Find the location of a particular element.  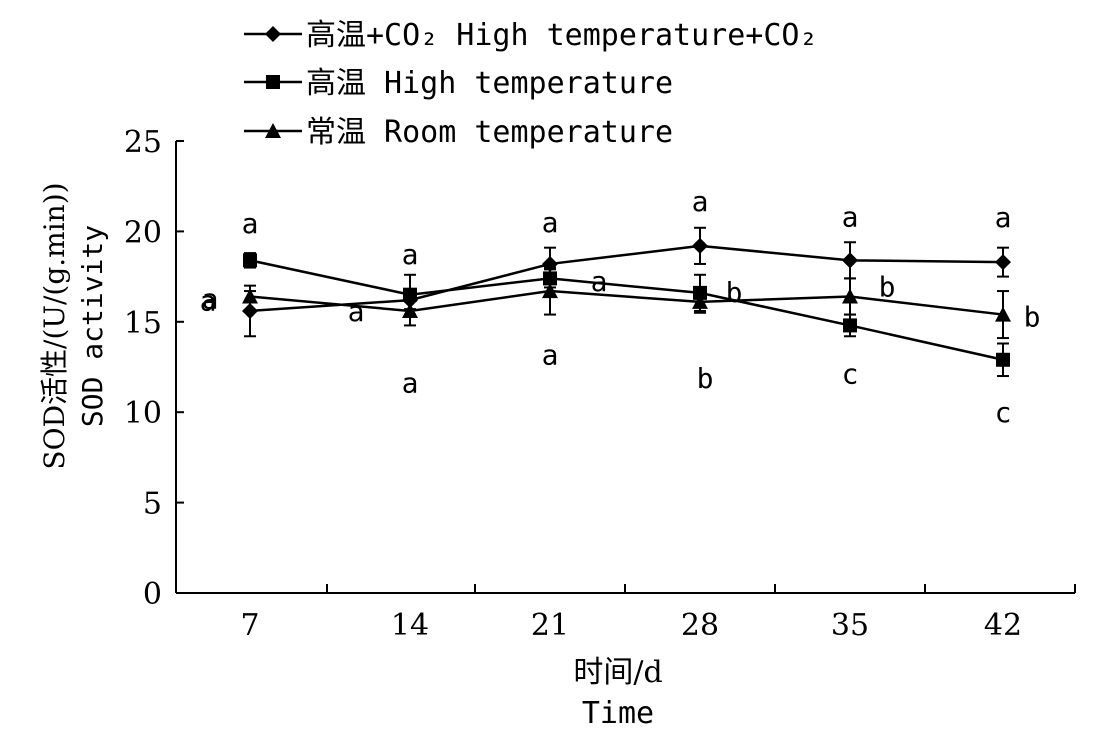

y-tick-label: 5 is located at coordinates (152, 504).